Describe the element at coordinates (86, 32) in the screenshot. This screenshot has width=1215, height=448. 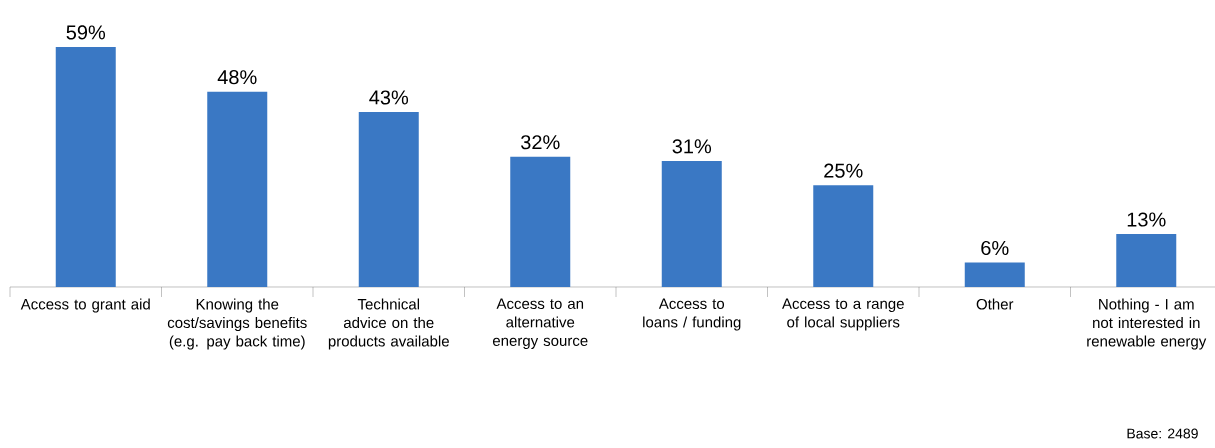
I see `data-label: 59%` at that location.